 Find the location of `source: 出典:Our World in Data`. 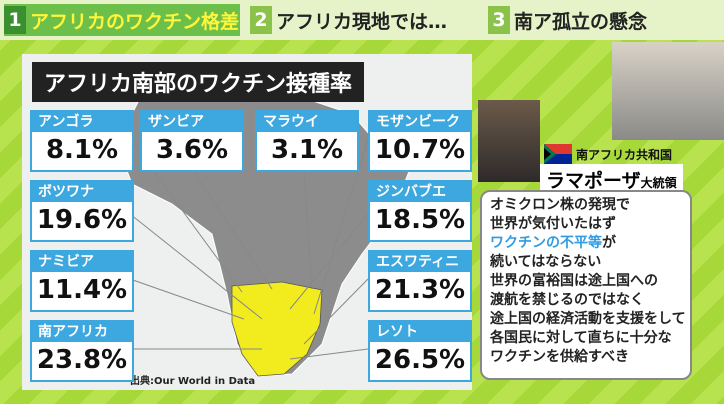

source: 出典:Our World in Data is located at coordinates (193, 381).